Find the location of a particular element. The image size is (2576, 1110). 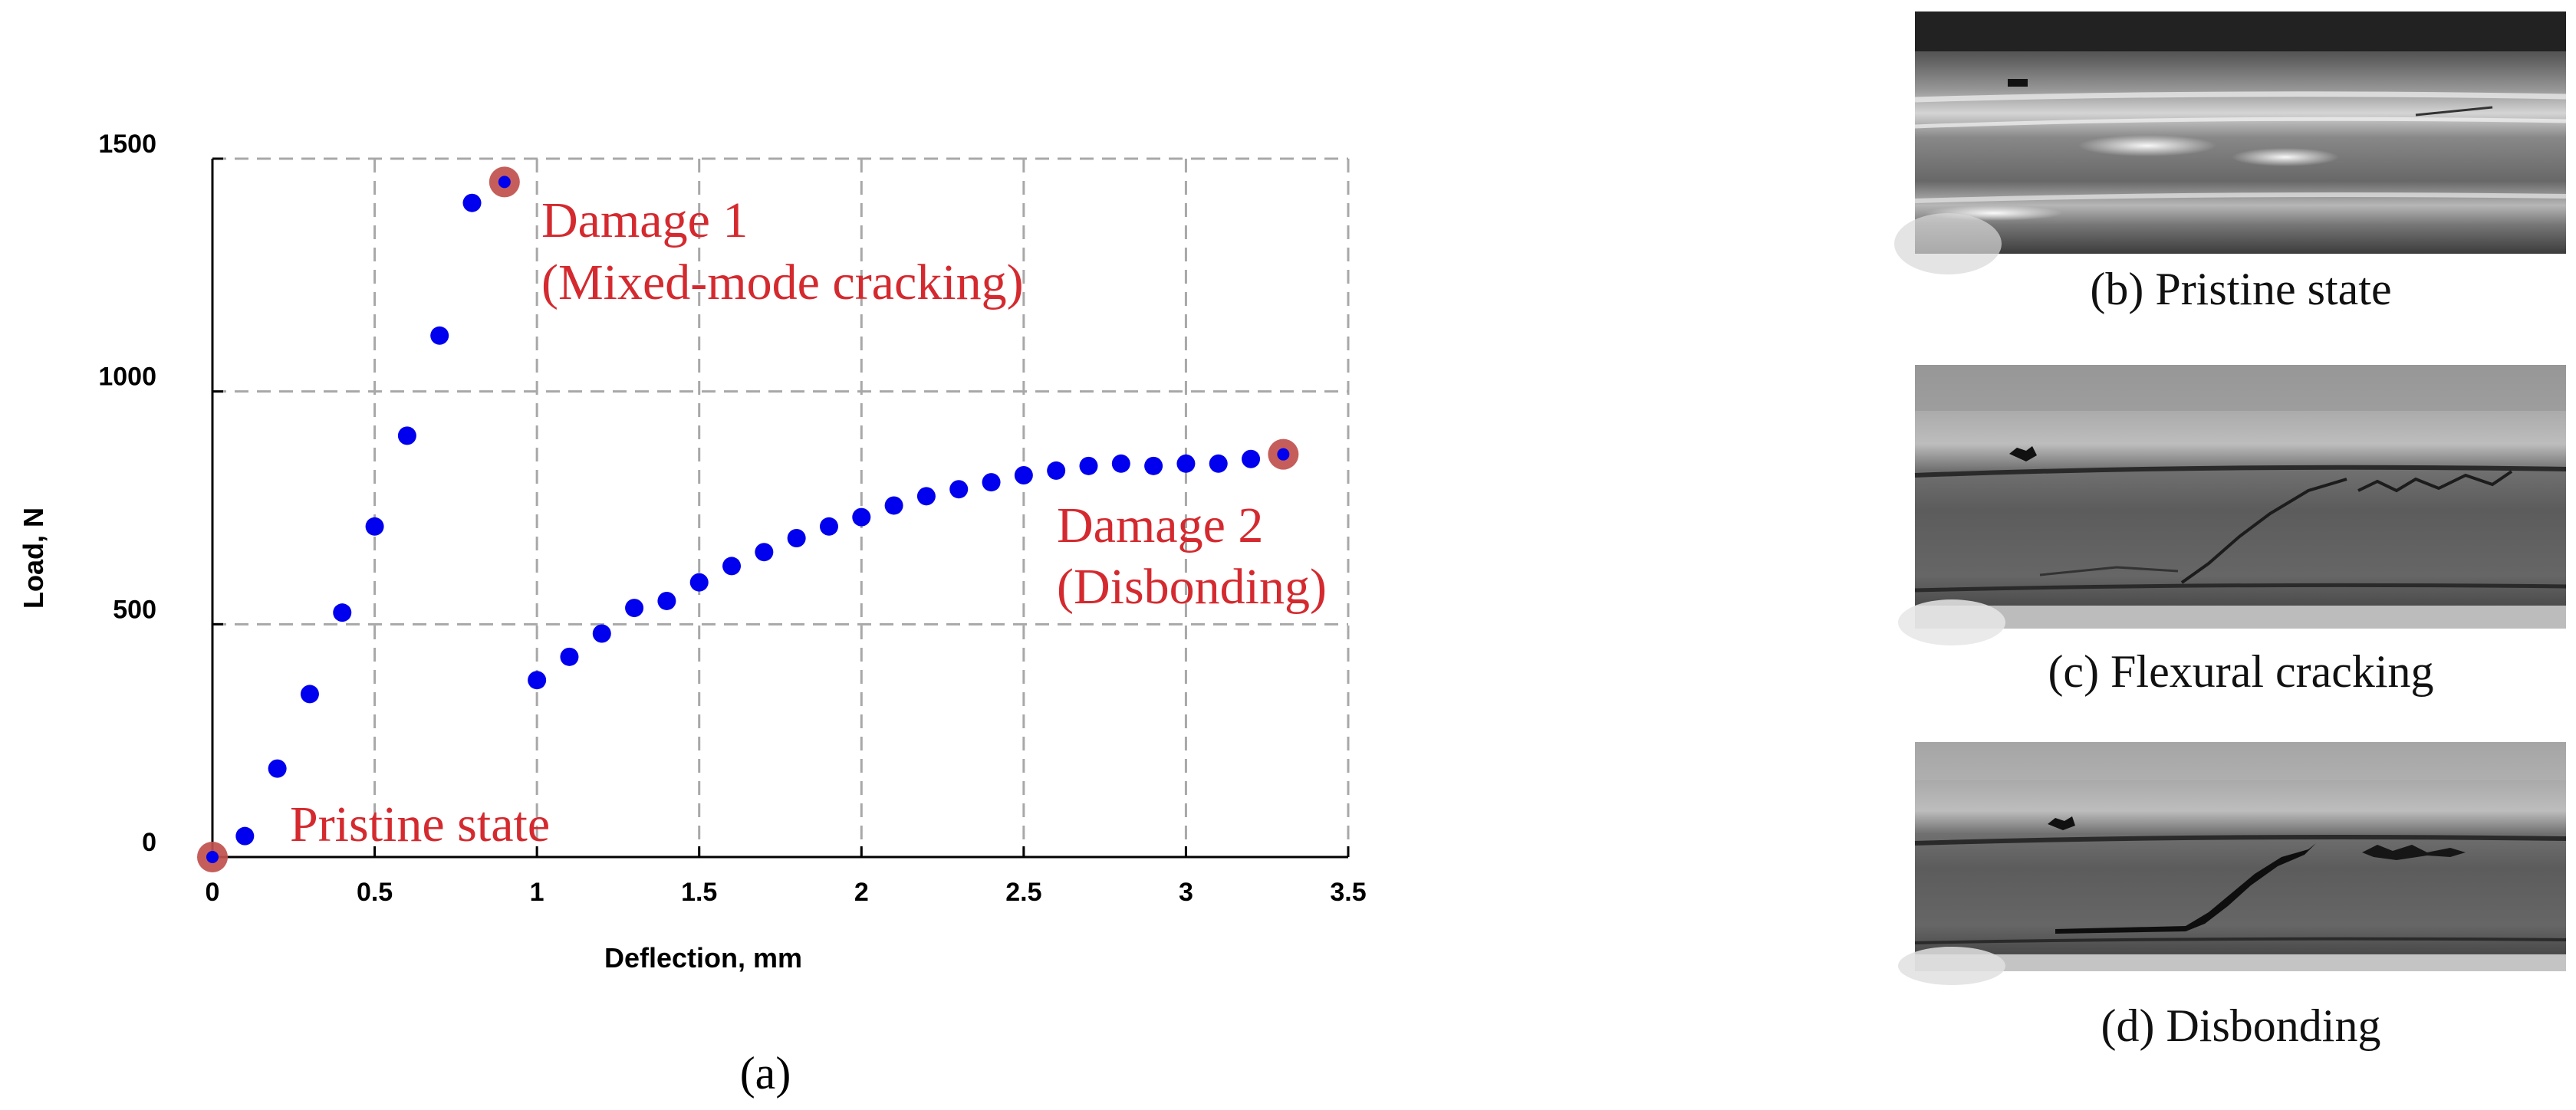

annotation-damage-2-title: Damage 2 is located at coordinates (1160, 525).